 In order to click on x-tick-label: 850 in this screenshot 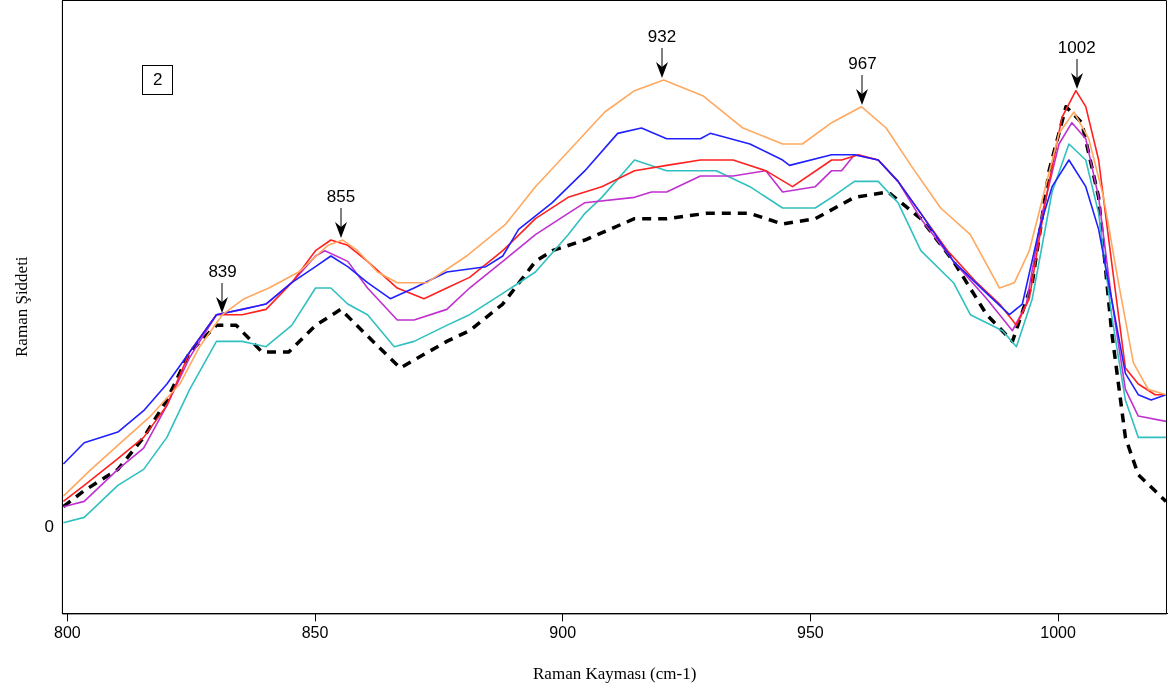, I will do `click(315, 633)`.